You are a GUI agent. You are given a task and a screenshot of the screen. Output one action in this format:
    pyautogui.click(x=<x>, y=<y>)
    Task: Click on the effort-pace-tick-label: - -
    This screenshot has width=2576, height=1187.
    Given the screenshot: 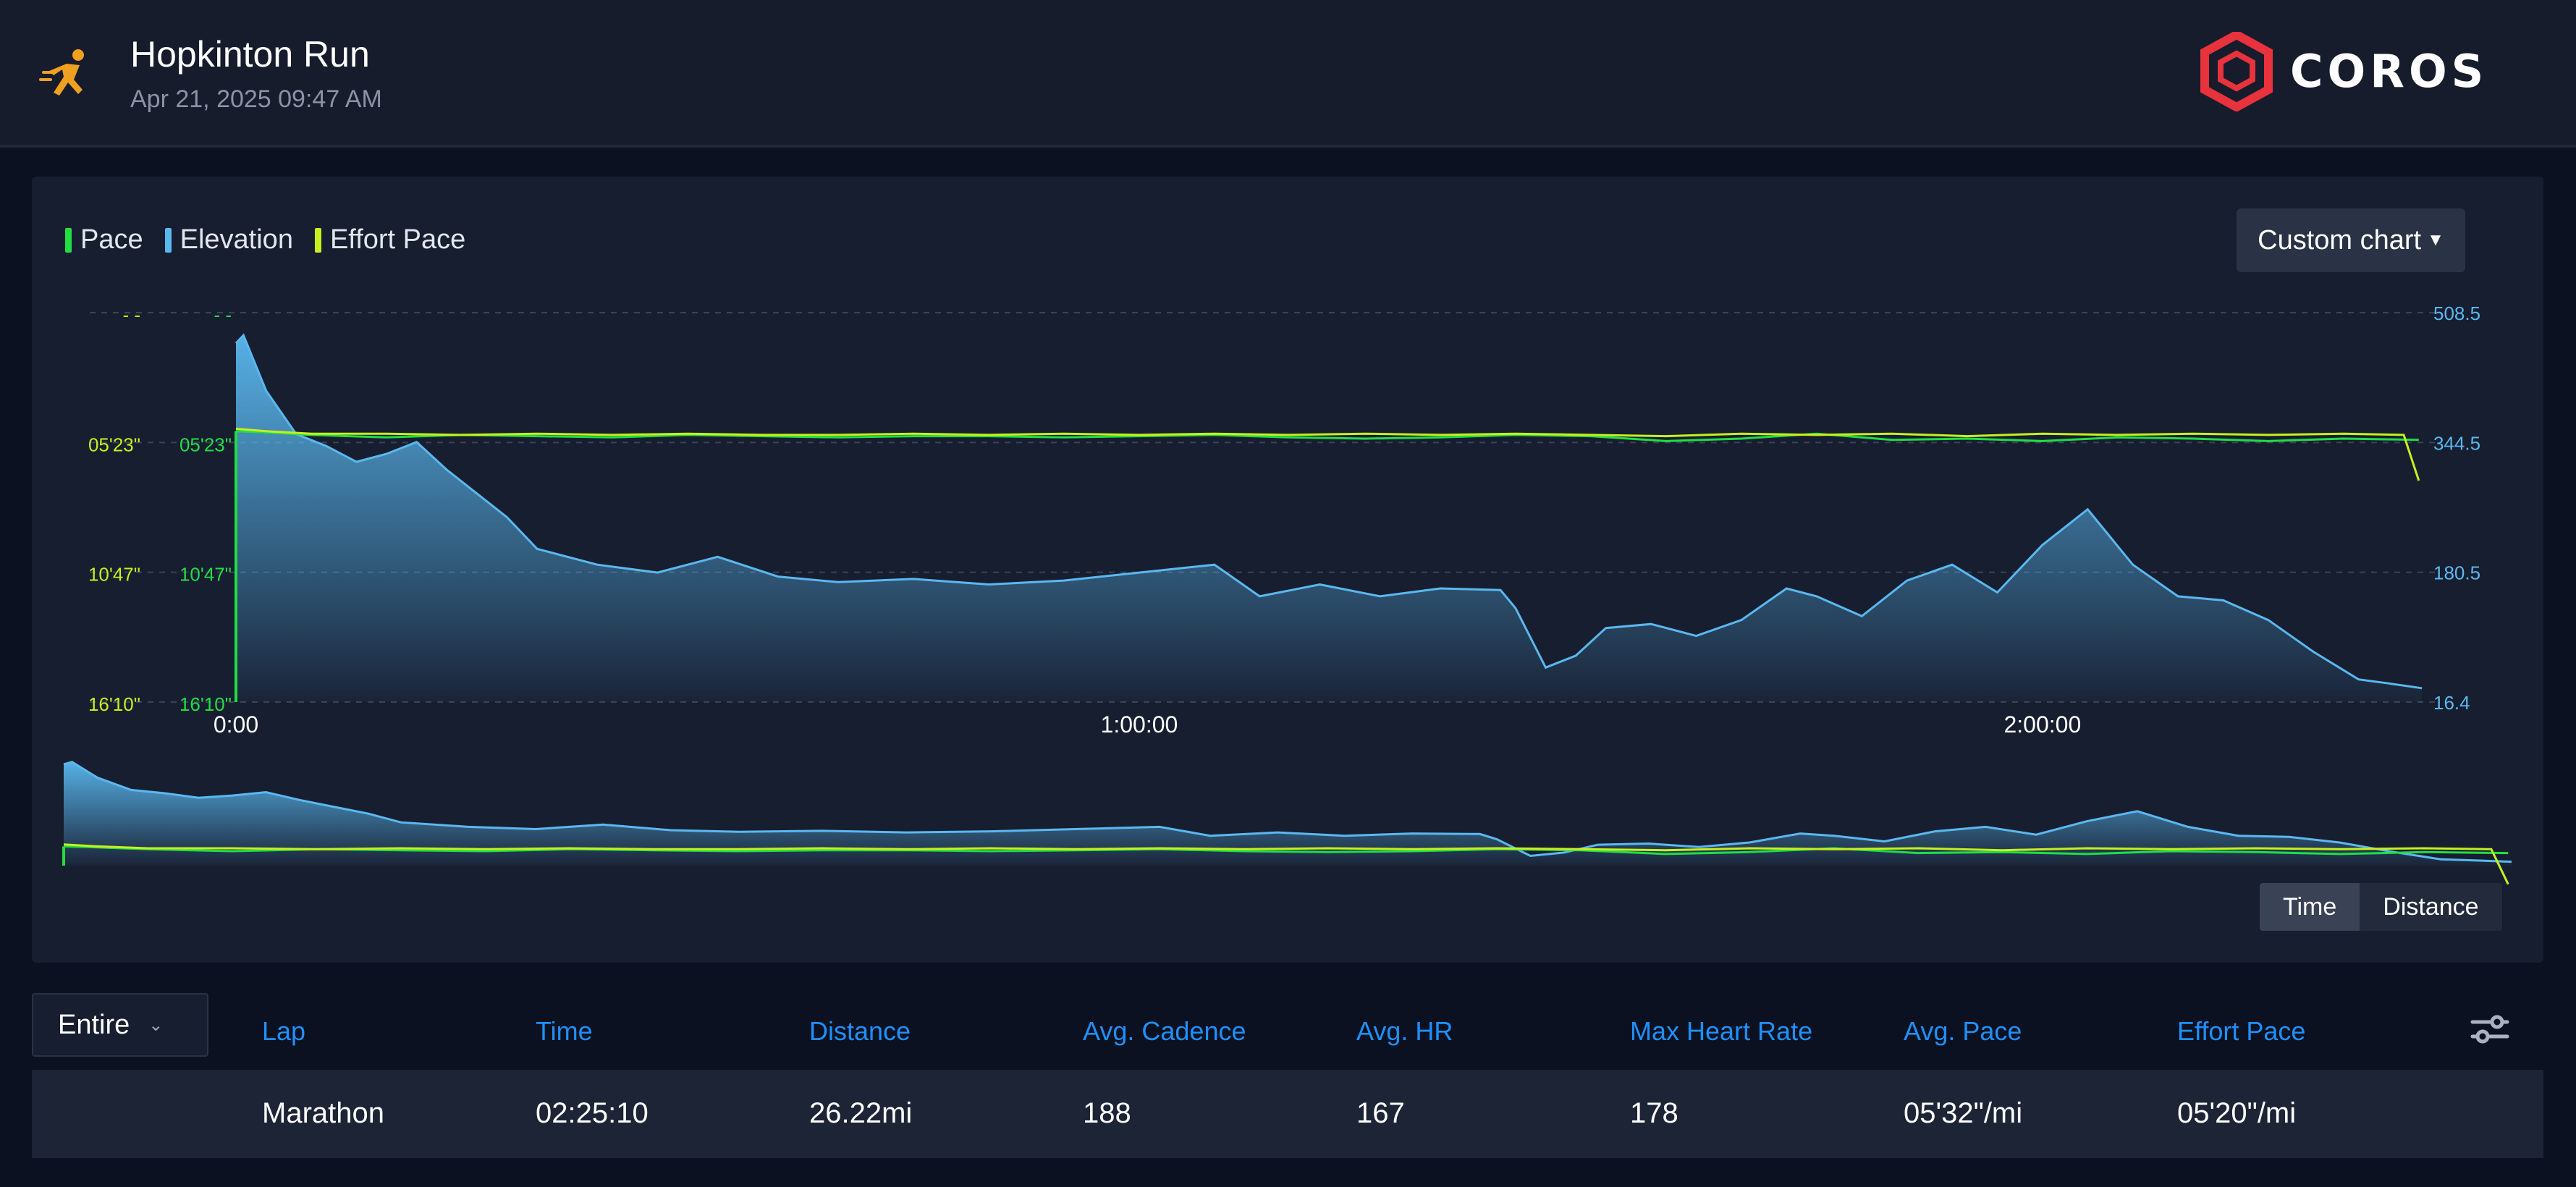 What is the action you would take?
    pyautogui.click(x=131, y=315)
    